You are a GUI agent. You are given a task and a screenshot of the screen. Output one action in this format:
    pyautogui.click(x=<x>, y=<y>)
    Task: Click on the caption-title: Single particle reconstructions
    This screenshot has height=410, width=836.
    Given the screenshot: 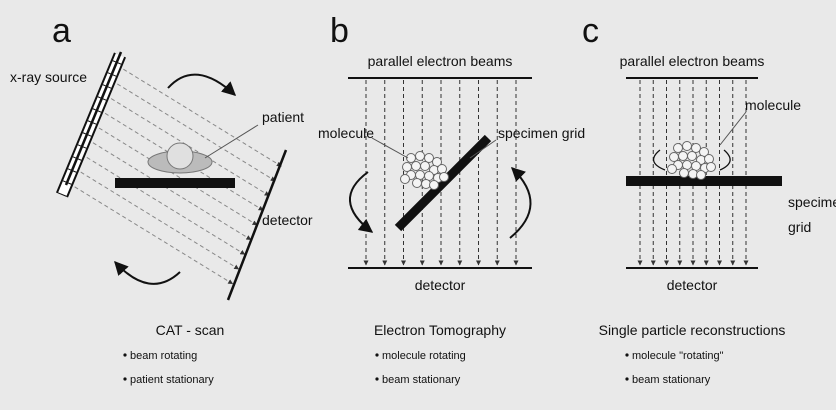 What is the action you would take?
    pyautogui.click(x=692, y=330)
    